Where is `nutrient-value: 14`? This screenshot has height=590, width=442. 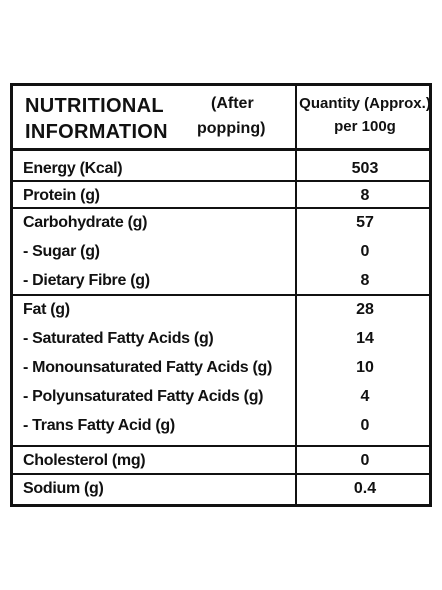
nutrient-value: 14 is located at coordinates (365, 338).